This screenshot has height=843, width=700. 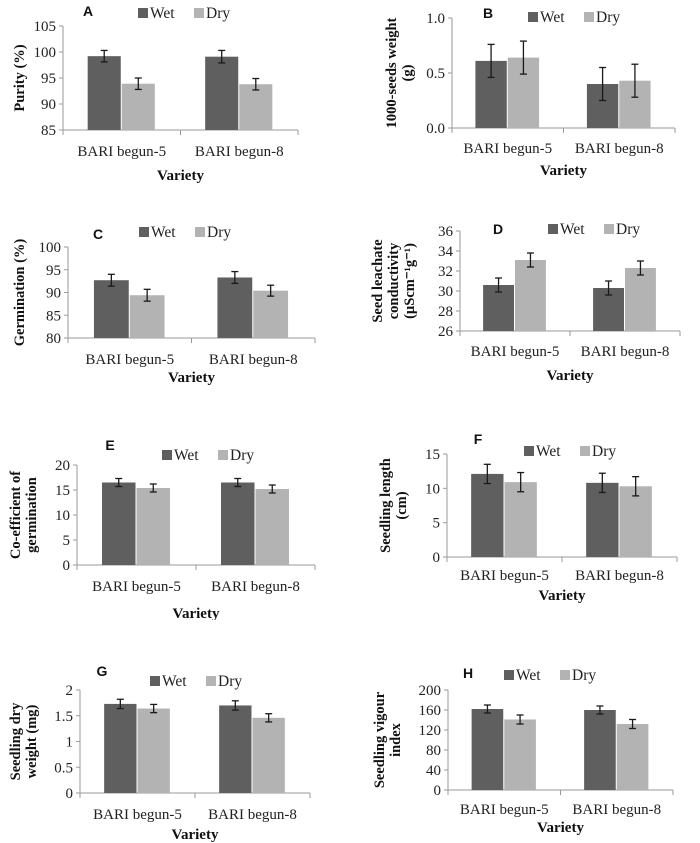 I want to click on y-tick-label: 105, so click(x=45, y=27).